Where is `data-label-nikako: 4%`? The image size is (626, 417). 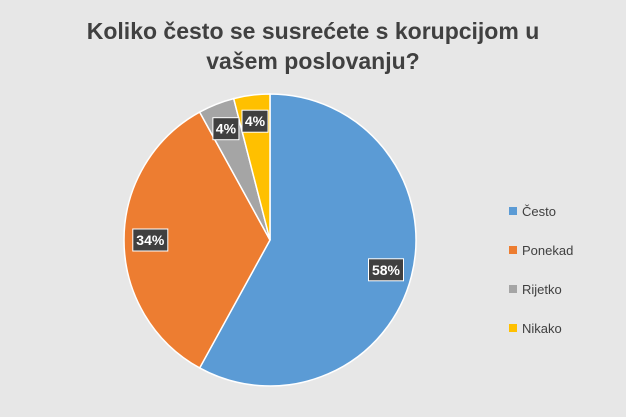
data-label-nikako: 4% is located at coordinates (255, 121).